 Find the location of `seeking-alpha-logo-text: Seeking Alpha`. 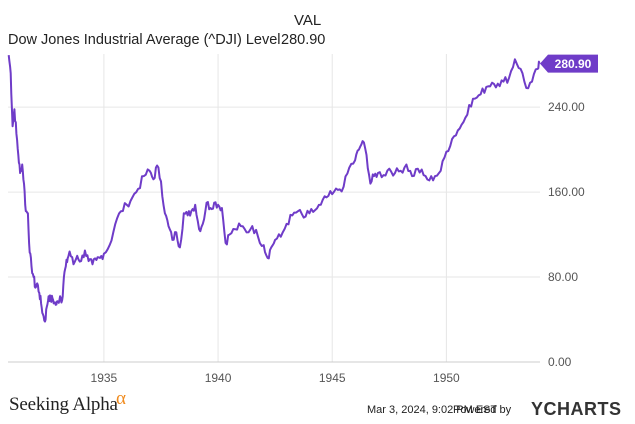

seeking-alpha-logo-text: Seeking Alpha is located at coordinates (63, 404).